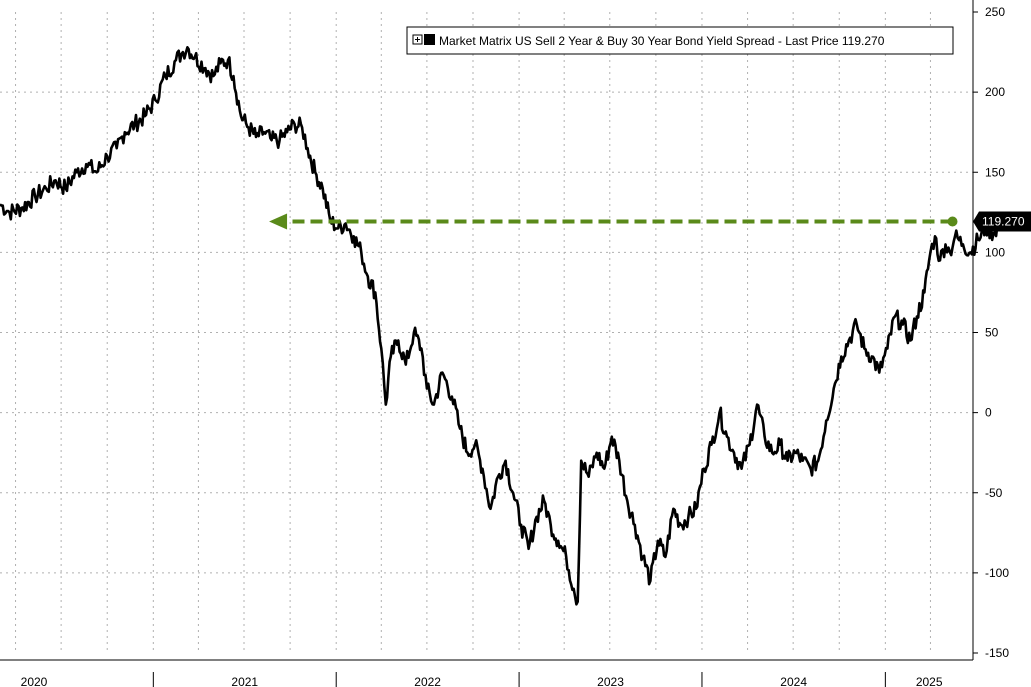 The image size is (1031, 687). What do you see at coordinates (995, 172) in the screenshot?
I see `y-tick-label: 150` at bounding box center [995, 172].